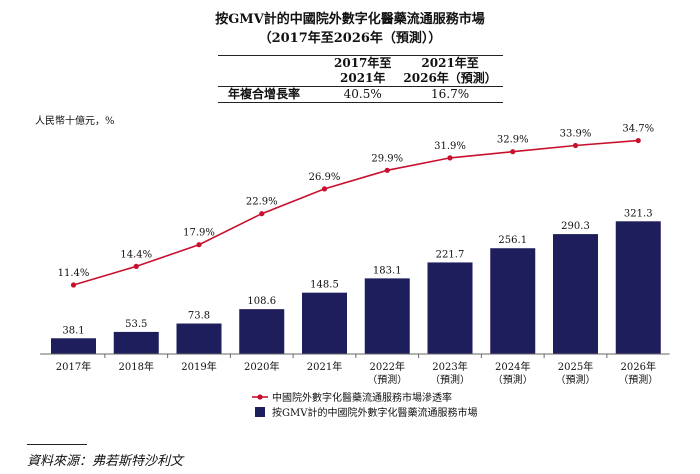 Image resolution: width=700 pixels, height=474 pixels. I want to click on x-tick-label-2: 2019年, so click(198, 366).